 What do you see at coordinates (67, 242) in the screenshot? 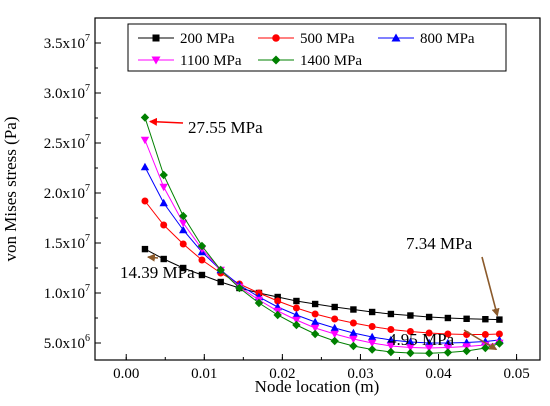
I see `y-tick-label: 1.5x10⁷` at bounding box center [67, 242].